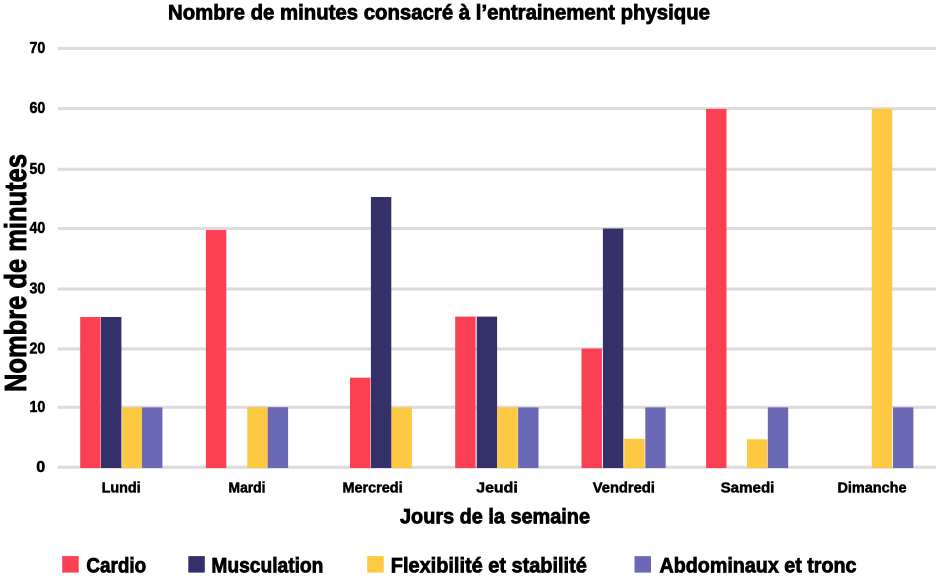 The image size is (936, 579). What do you see at coordinates (38, 169) in the screenshot?
I see `svg-text: 50` at bounding box center [38, 169].